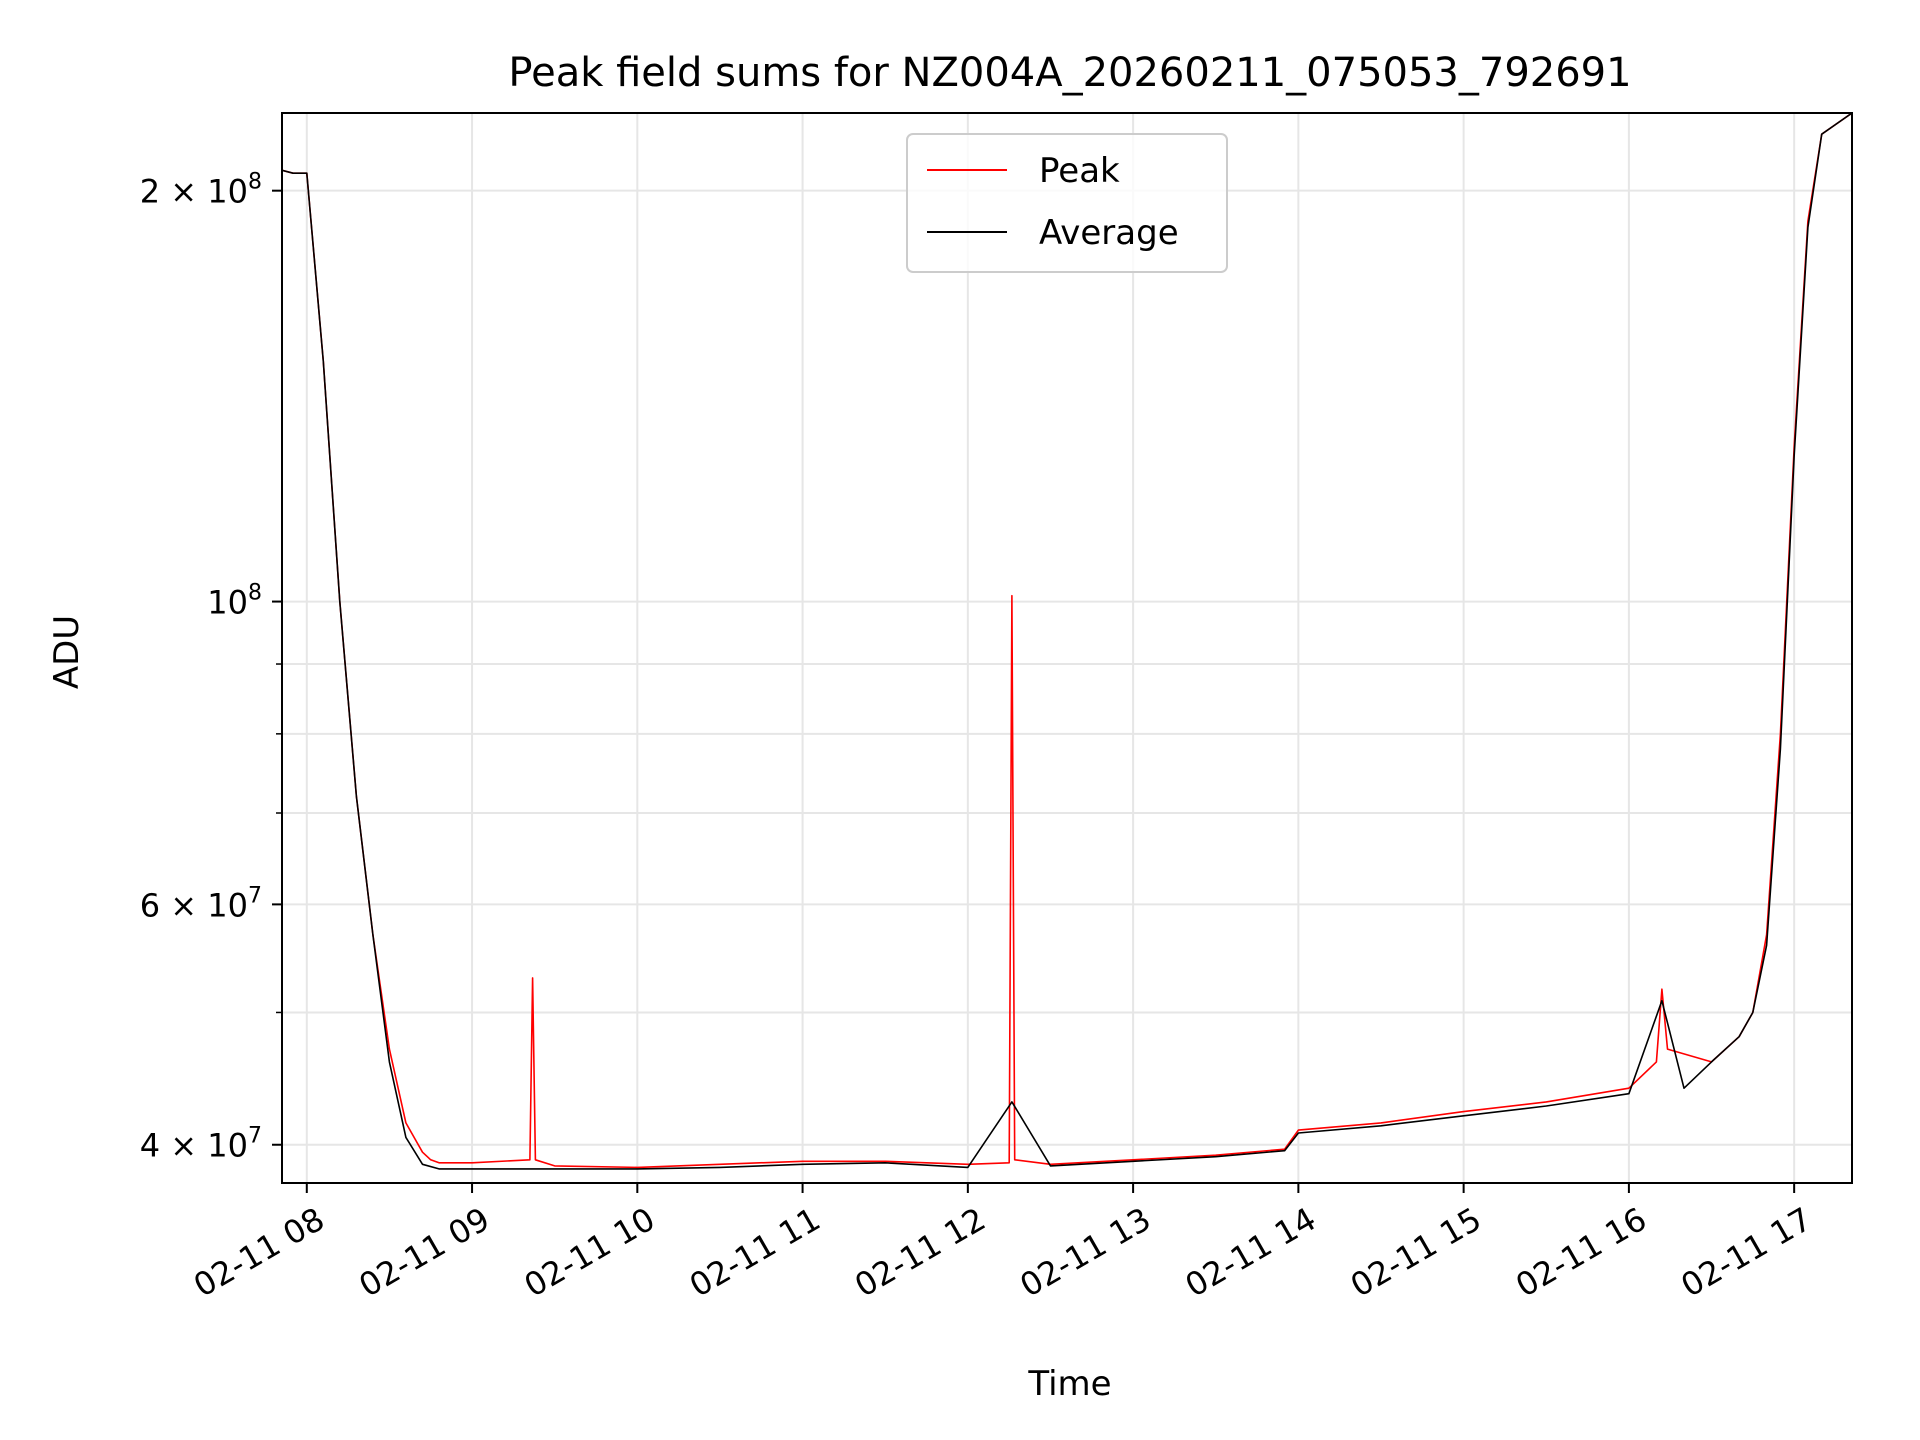 Image resolution: width=1920 pixels, height=1440 pixels. I want to click on legend: Peak Average, so click(1067, 203).